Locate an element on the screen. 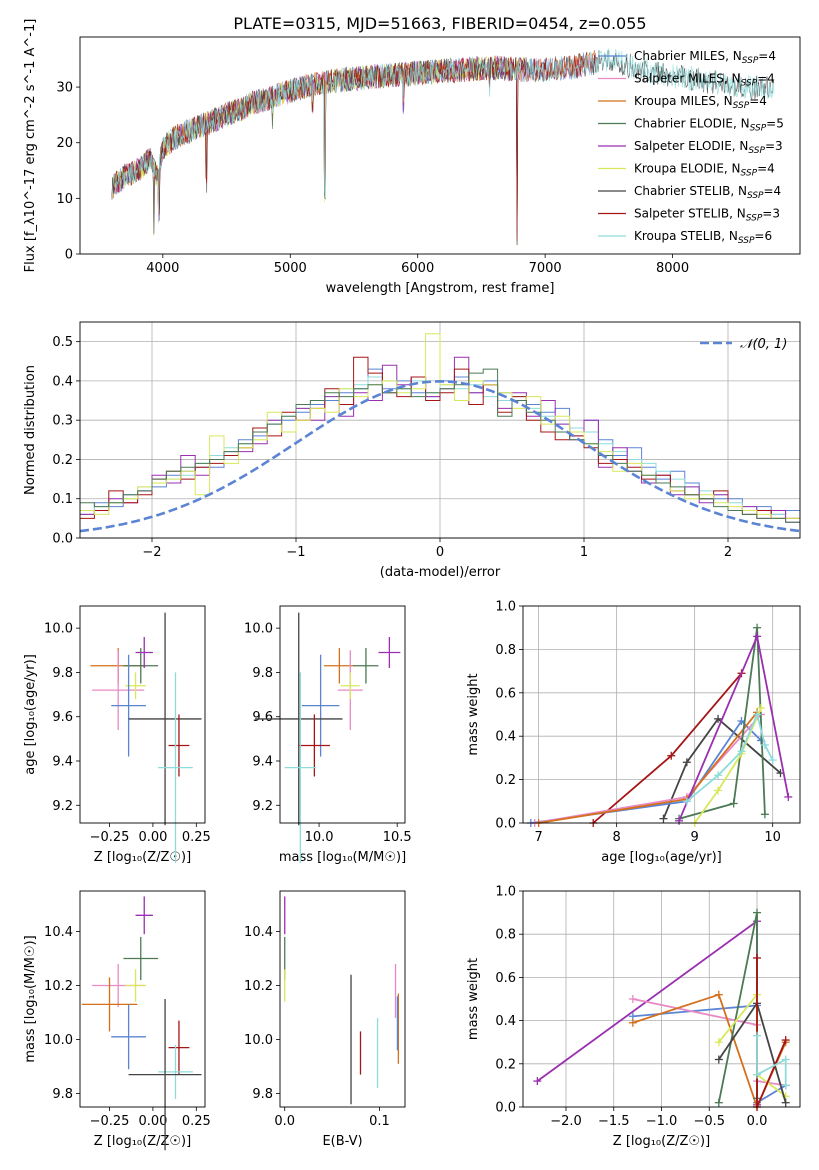 Image resolution: width=819 pixels, height=1170 pixels. normal-curve is located at coordinates (440, 456).